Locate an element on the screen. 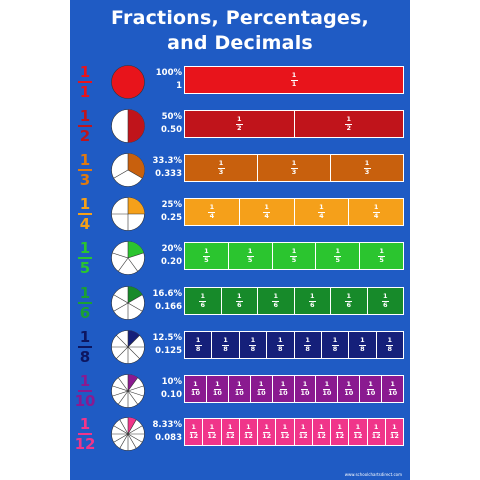  fraction-bar-cell: 1 10 is located at coordinates (326, 389).